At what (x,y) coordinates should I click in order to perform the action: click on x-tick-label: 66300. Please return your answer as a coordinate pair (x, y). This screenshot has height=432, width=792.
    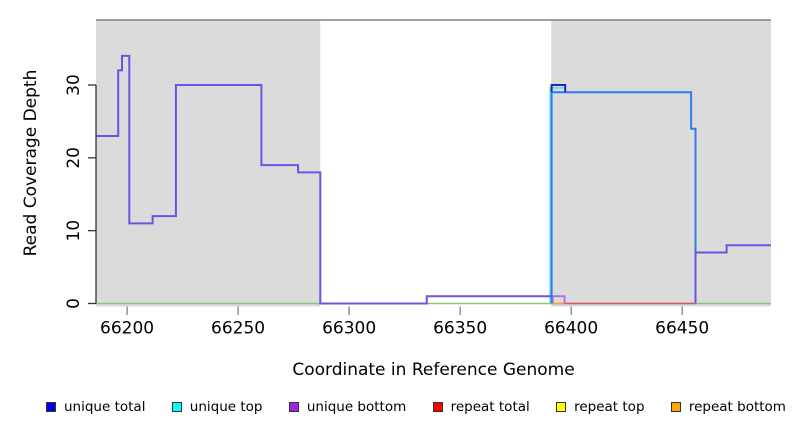
    Looking at the image, I should click on (349, 329).